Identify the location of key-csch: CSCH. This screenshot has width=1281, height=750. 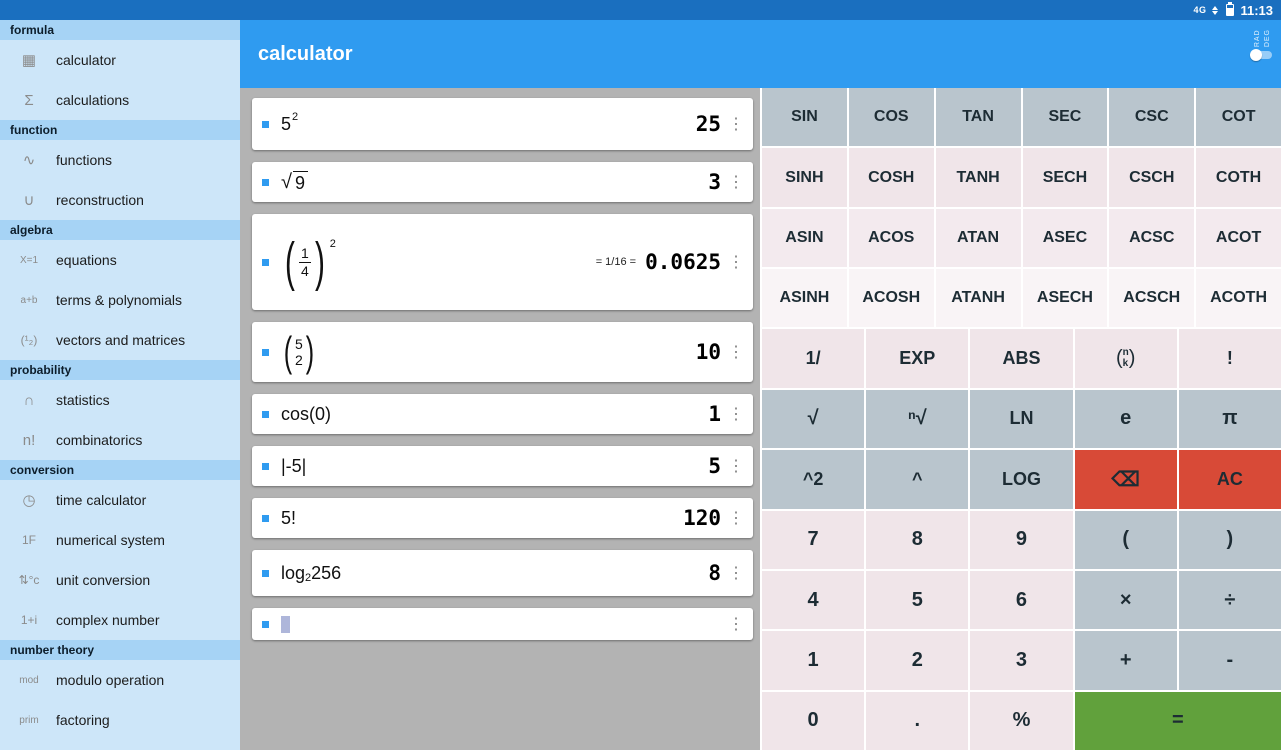
(1152, 177).